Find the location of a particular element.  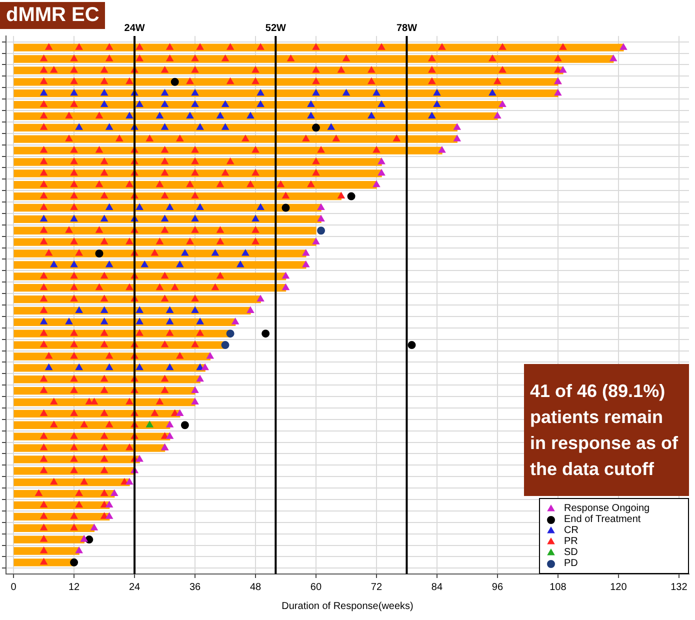

legend-label: End of Treatment is located at coordinates (602, 519).